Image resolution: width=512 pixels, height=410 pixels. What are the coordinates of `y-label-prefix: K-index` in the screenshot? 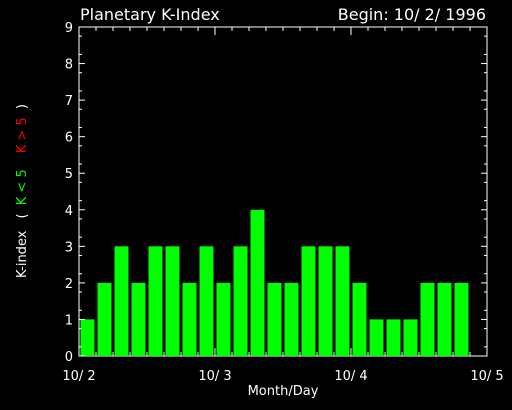 It's located at (22, 254).